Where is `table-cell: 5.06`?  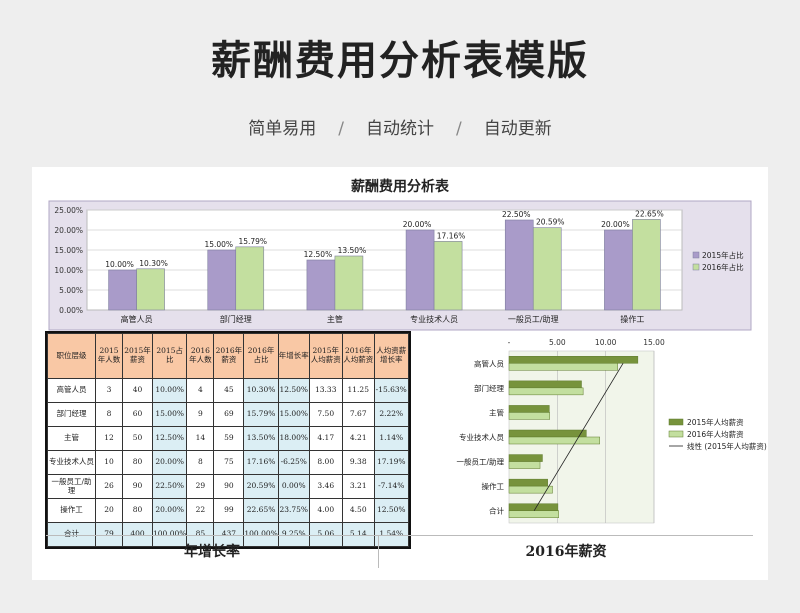
table-cell: 5.06 is located at coordinates (325, 534).